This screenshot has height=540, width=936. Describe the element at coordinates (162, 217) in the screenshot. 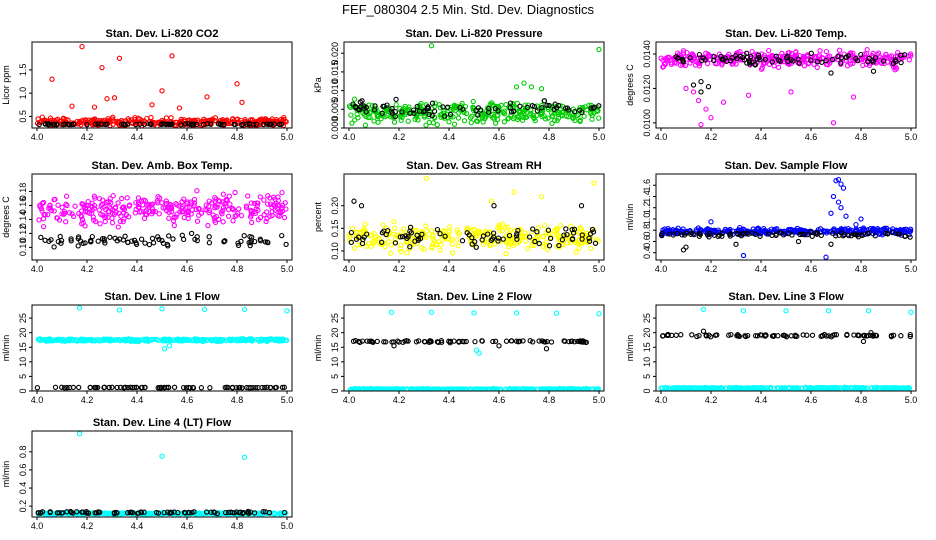

I see `plot-frame` at that location.